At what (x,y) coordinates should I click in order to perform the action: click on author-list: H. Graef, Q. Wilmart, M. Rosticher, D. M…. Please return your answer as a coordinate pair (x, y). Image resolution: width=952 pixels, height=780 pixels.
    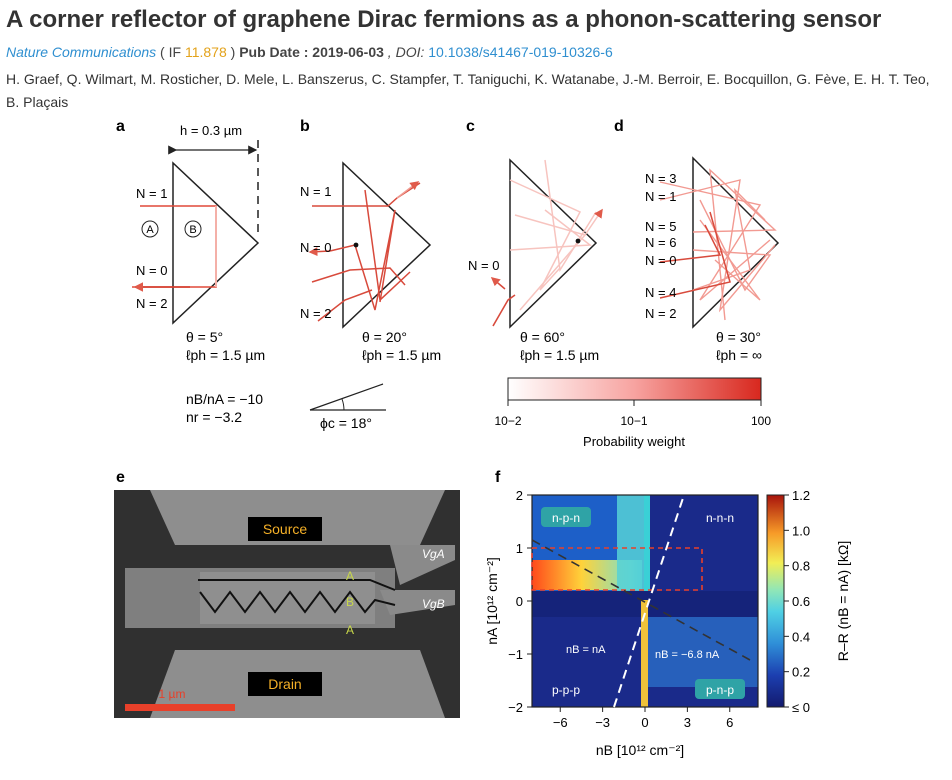
    Looking at the image, I should click on (468, 90).